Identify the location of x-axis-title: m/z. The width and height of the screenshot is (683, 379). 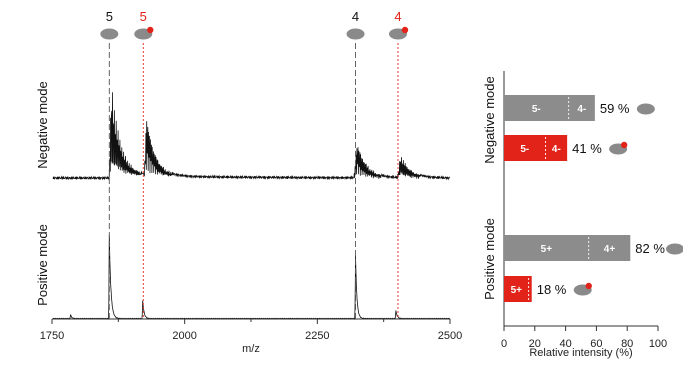
(251, 349).